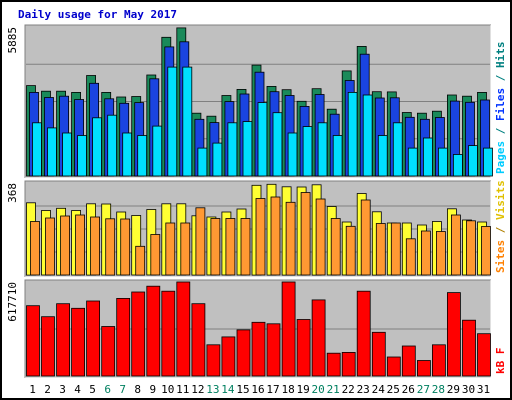  Describe the element at coordinates (453, 389) in the screenshot. I see `x-tick-label-29: 29` at that location.